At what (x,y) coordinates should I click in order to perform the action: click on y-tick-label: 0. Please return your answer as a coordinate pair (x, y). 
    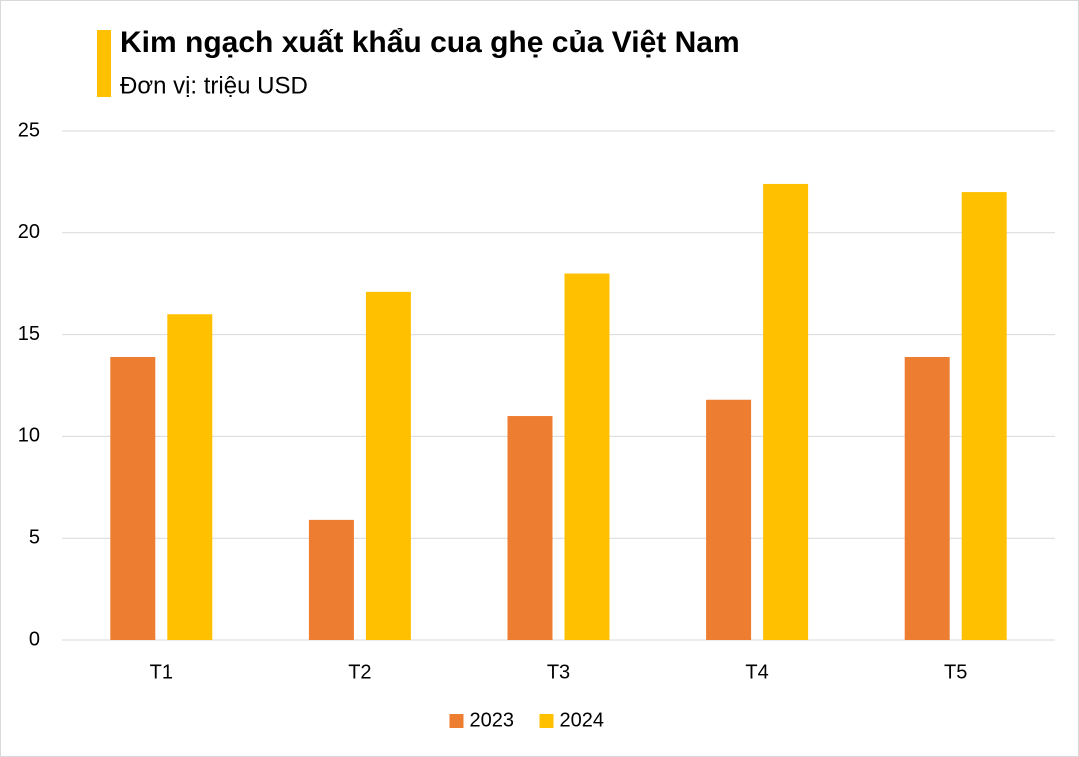
    Looking at the image, I should click on (34, 639).